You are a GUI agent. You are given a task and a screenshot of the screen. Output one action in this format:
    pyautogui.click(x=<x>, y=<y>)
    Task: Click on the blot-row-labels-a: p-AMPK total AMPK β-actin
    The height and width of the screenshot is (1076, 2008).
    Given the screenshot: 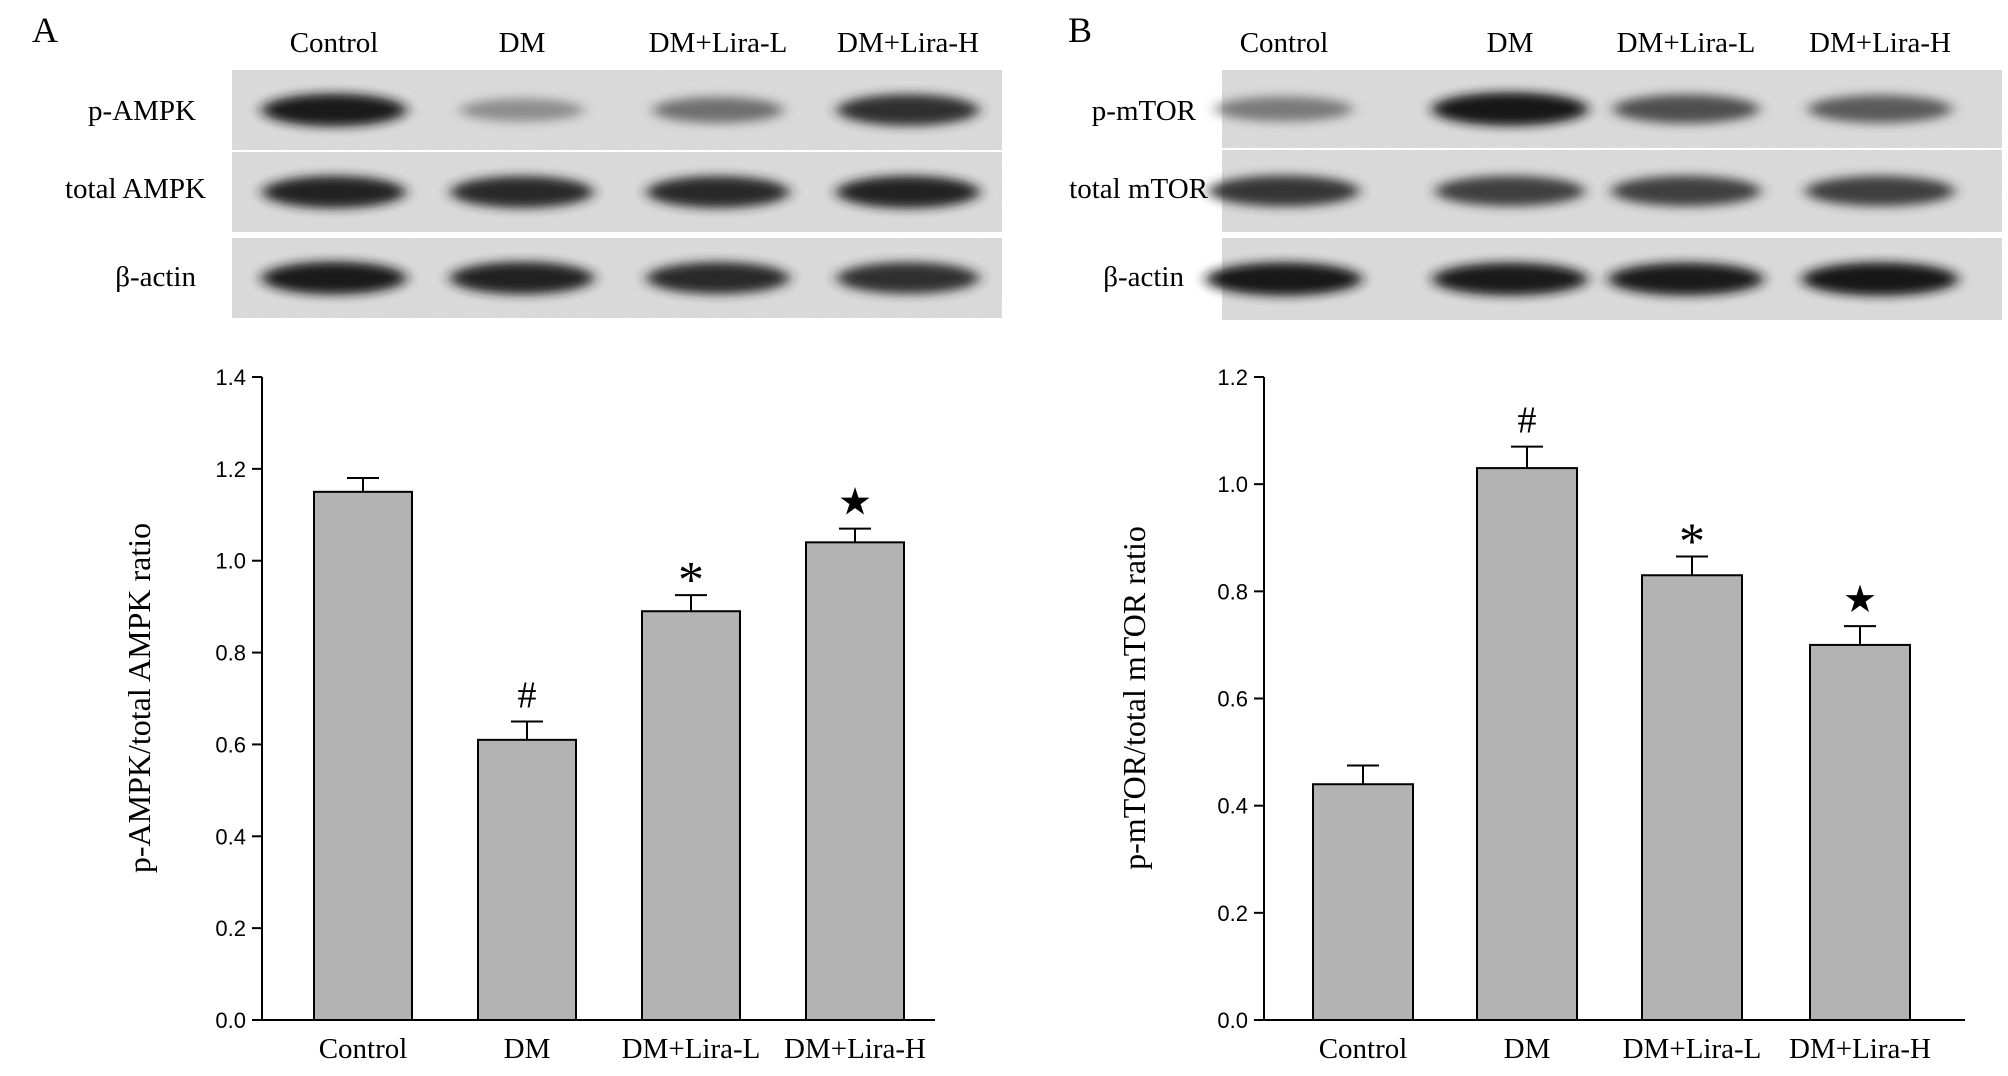 What is the action you would take?
    pyautogui.click(x=135, y=194)
    